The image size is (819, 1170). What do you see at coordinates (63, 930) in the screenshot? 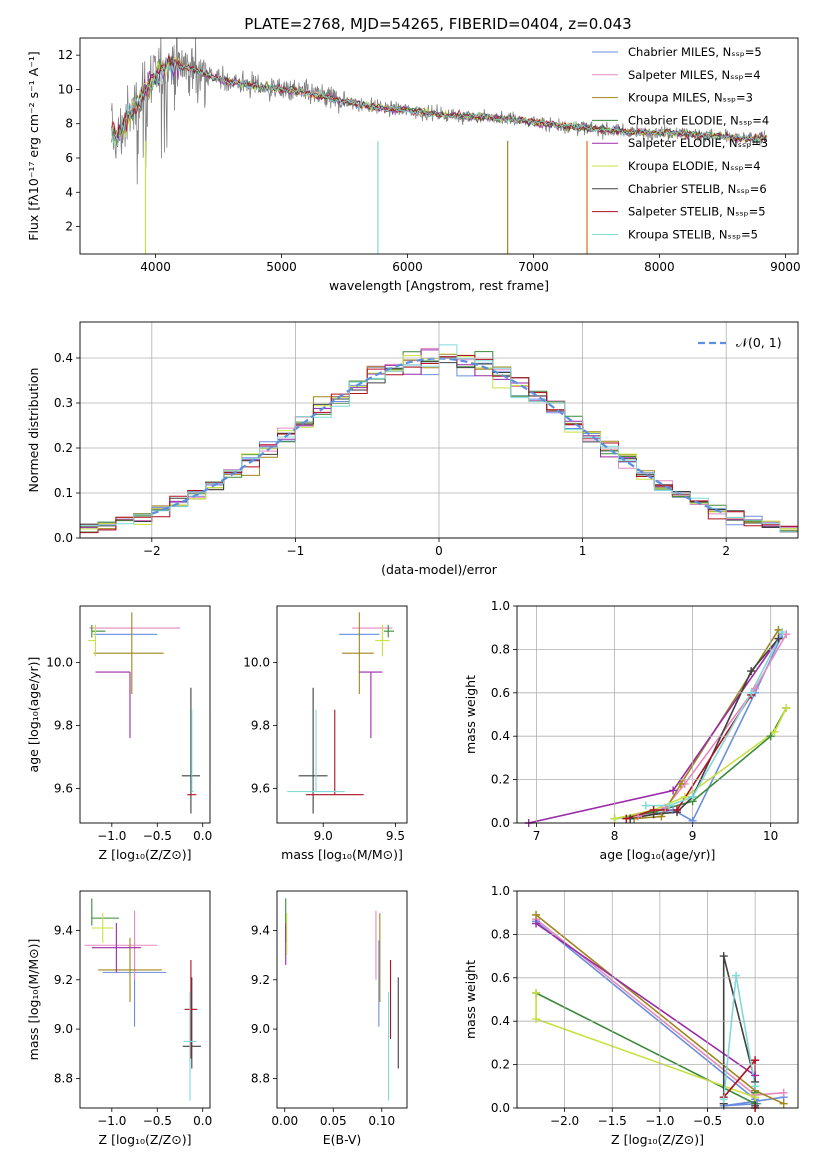
I see `y-tick-label: 9.4` at bounding box center [63, 930].